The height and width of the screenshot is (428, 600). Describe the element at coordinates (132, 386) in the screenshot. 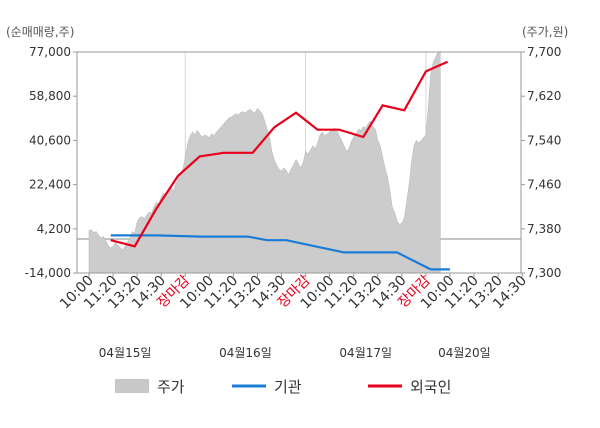

I see `legend-swatch-area` at that location.